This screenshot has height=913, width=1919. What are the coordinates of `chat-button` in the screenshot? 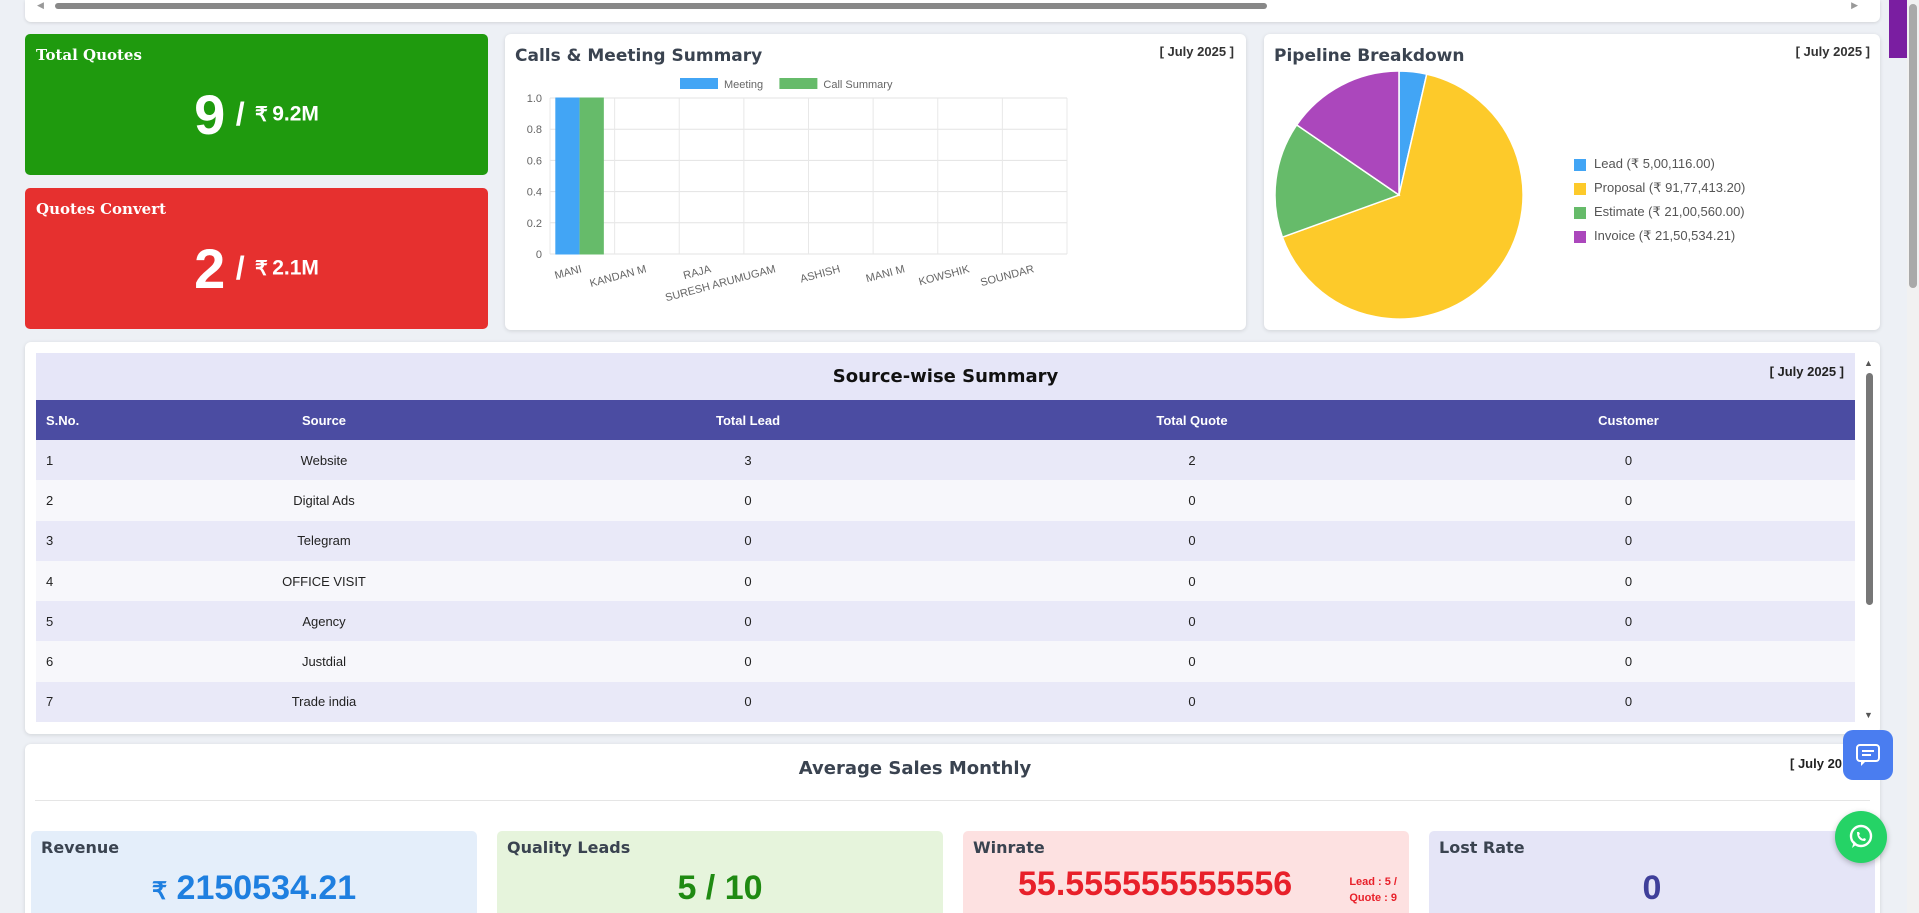 It's located at (1868, 755).